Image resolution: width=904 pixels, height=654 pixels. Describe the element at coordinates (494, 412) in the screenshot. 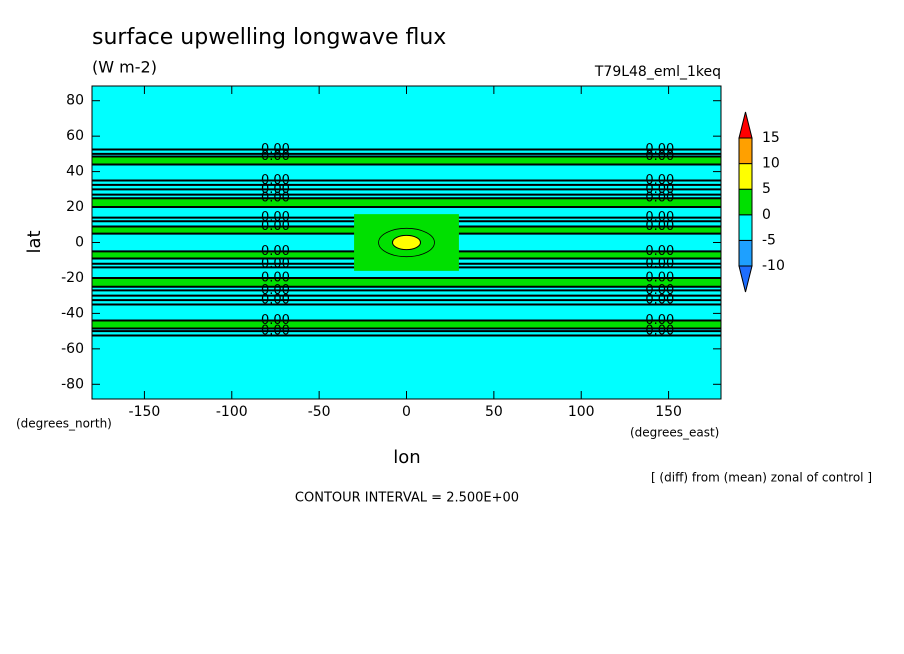

I see `x-tick-label: 50` at that location.